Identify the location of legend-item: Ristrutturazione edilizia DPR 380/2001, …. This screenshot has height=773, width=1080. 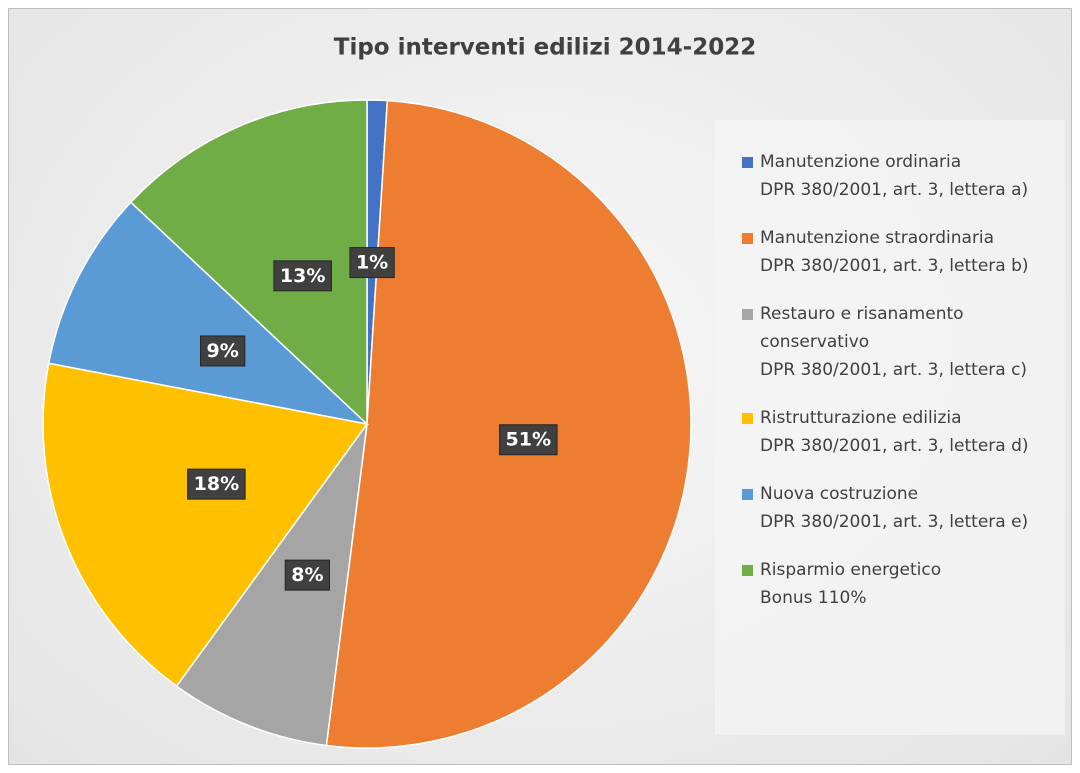
(890, 432).